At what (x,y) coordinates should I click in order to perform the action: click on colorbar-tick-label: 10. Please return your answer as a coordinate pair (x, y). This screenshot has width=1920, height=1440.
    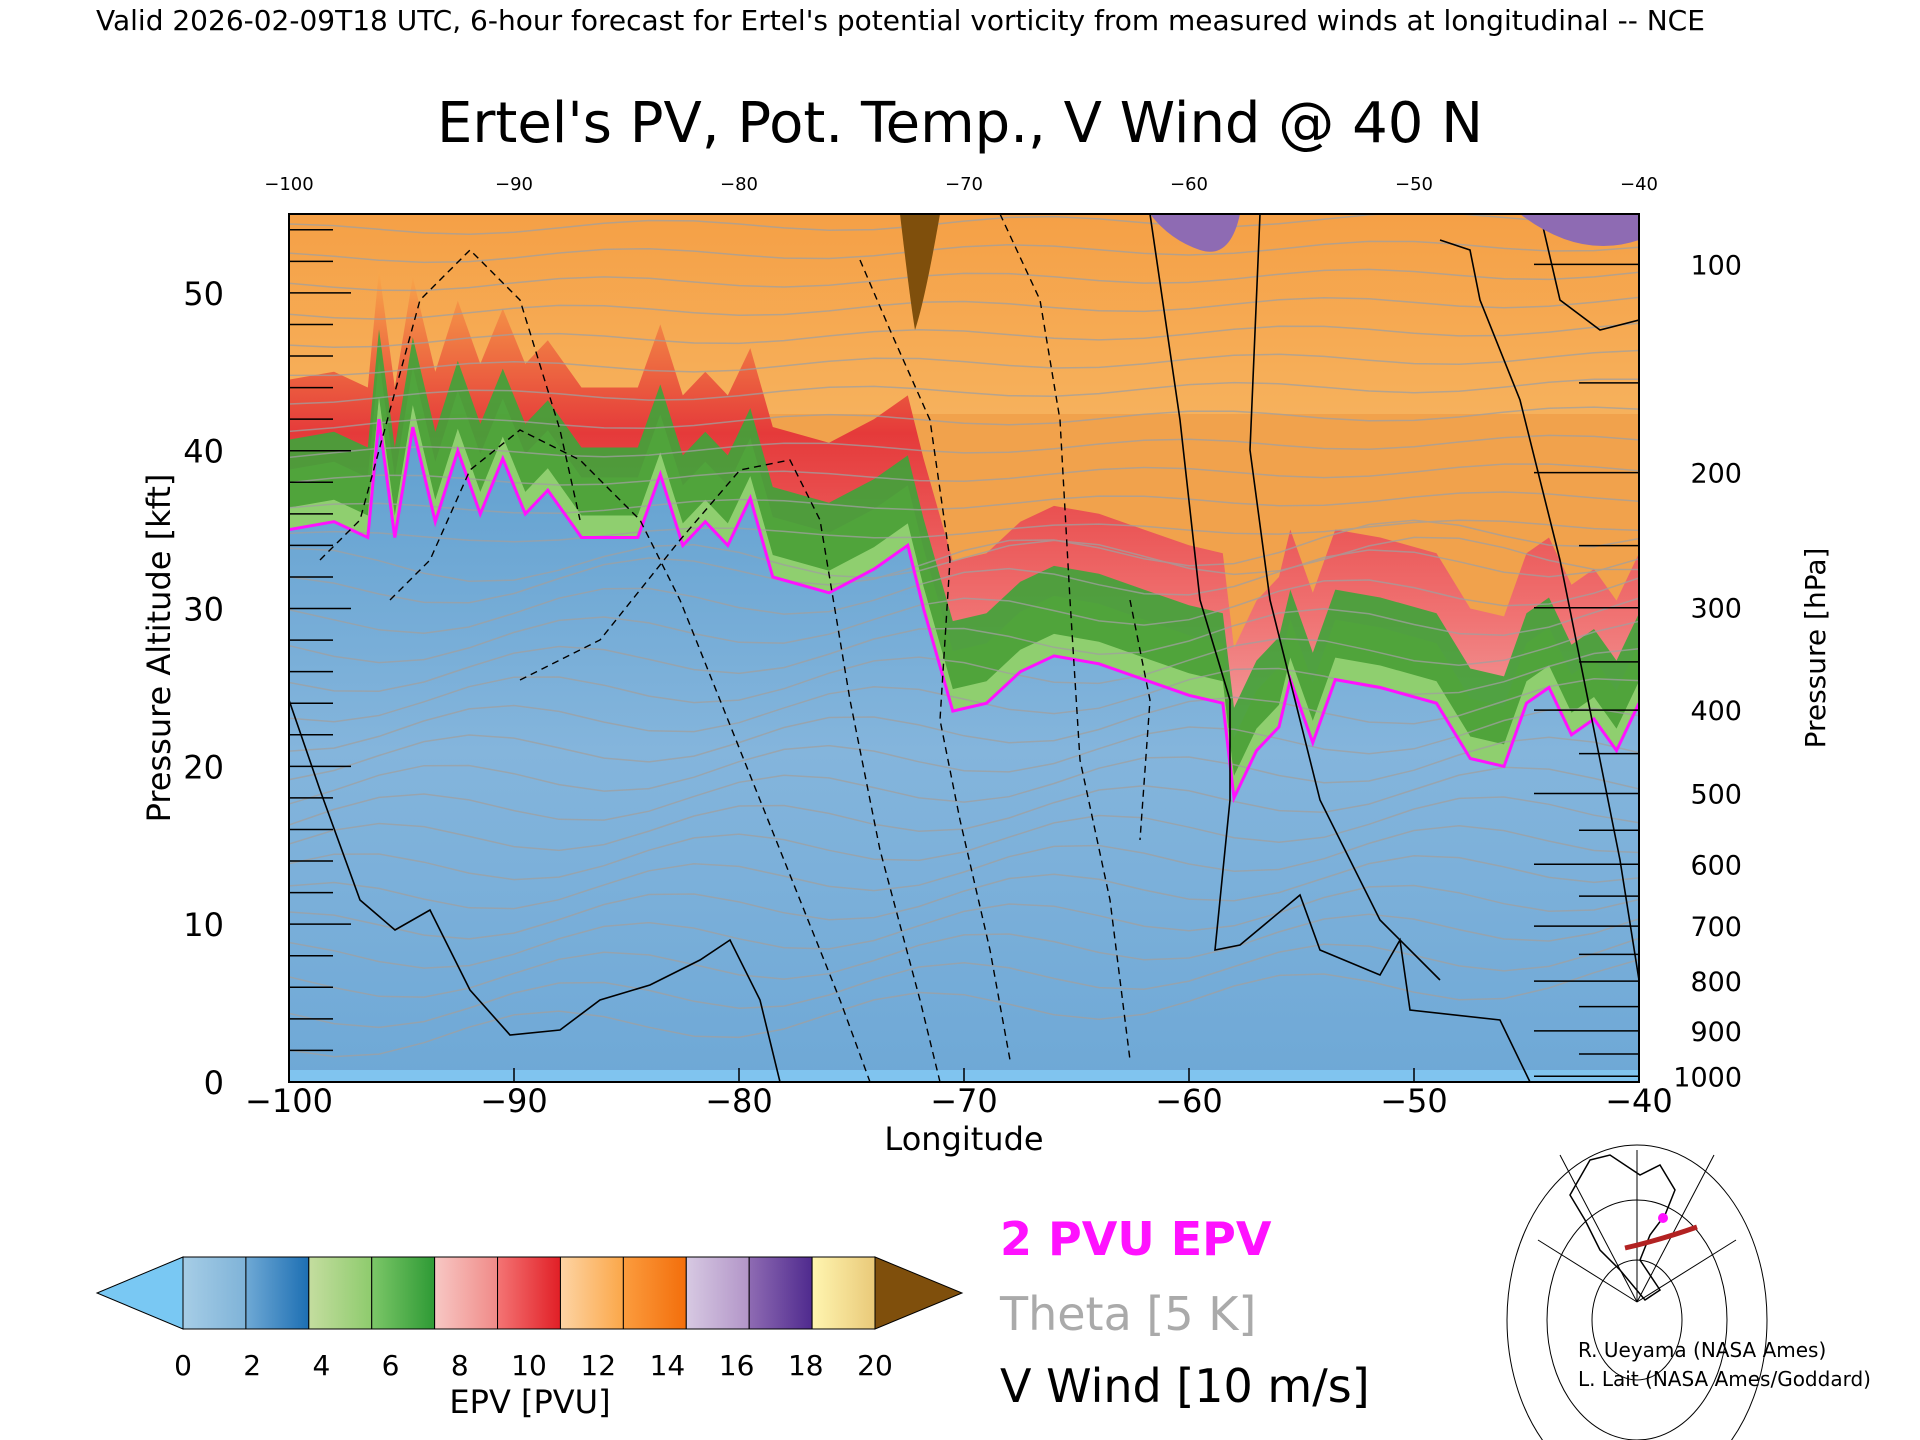
    Looking at the image, I should click on (529, 1365).